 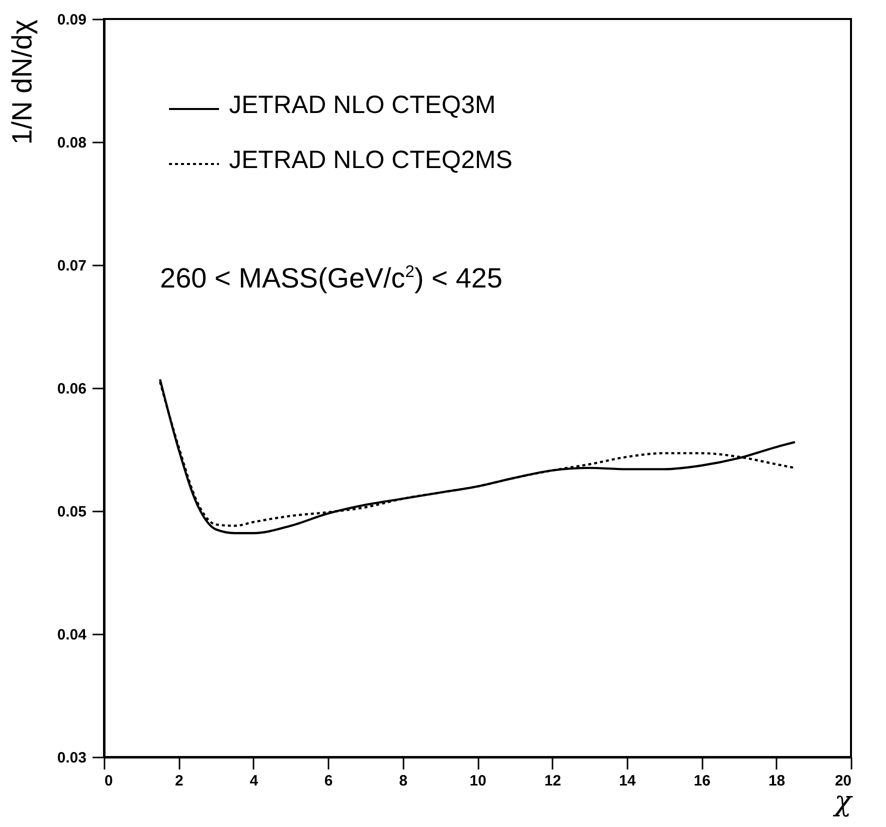 What do you see at coordinates (71, 758) in the screenshot?
I see `y-tick-label: 0.03` at bounding box center [71, 758].